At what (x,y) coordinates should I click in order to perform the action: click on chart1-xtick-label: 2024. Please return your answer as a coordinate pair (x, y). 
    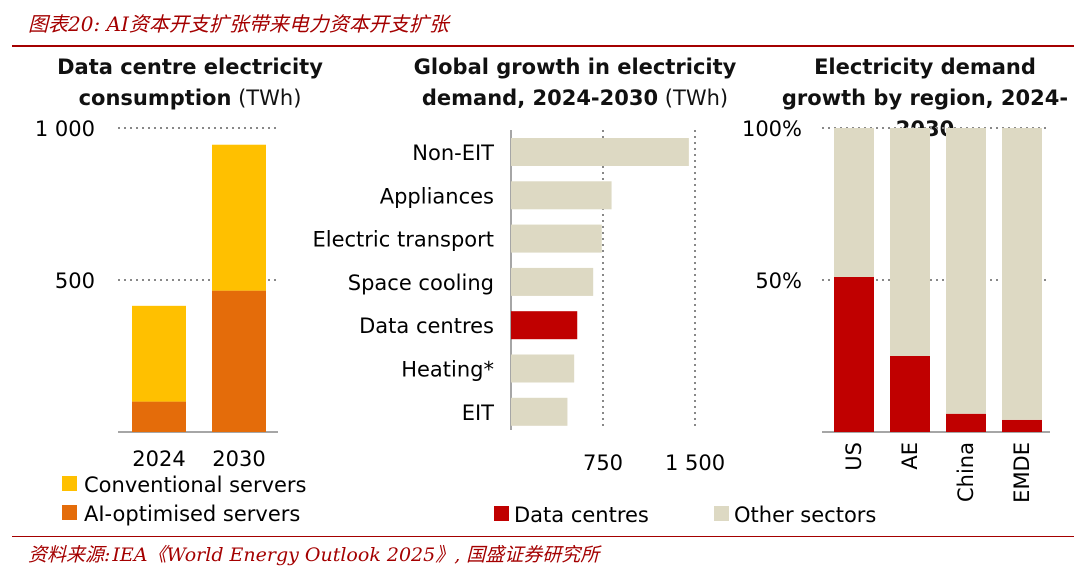
    Looking at the image, I should click on (158, 459).